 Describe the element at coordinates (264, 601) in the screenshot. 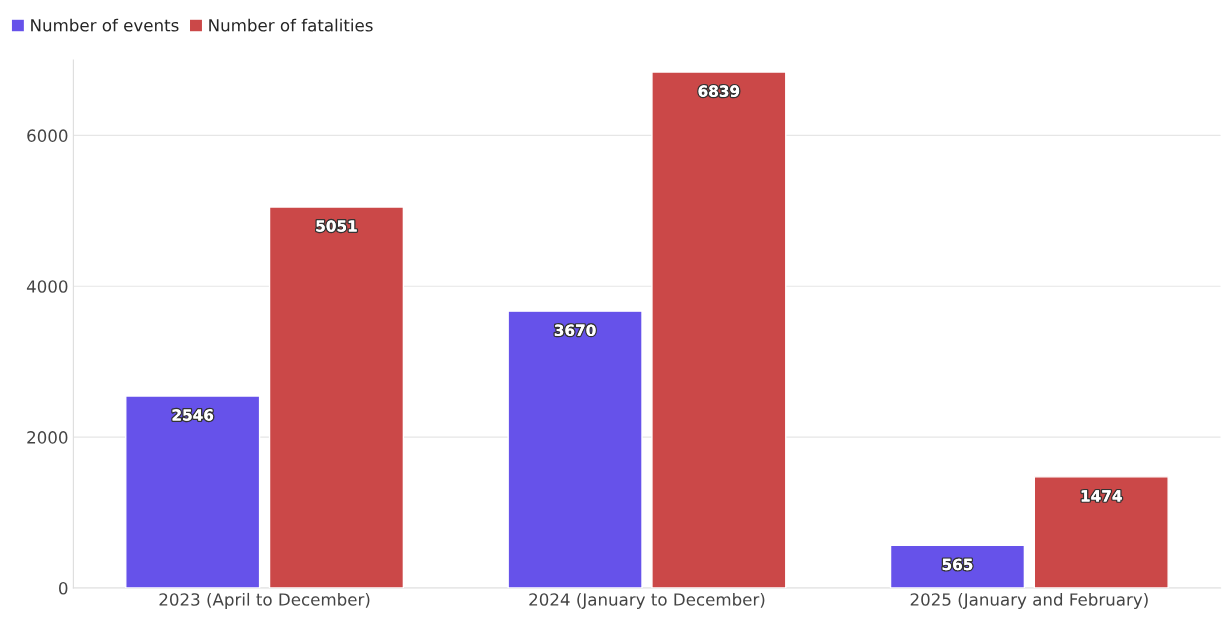

I see `x-tick-label: 2023 (April to December)` at that location.